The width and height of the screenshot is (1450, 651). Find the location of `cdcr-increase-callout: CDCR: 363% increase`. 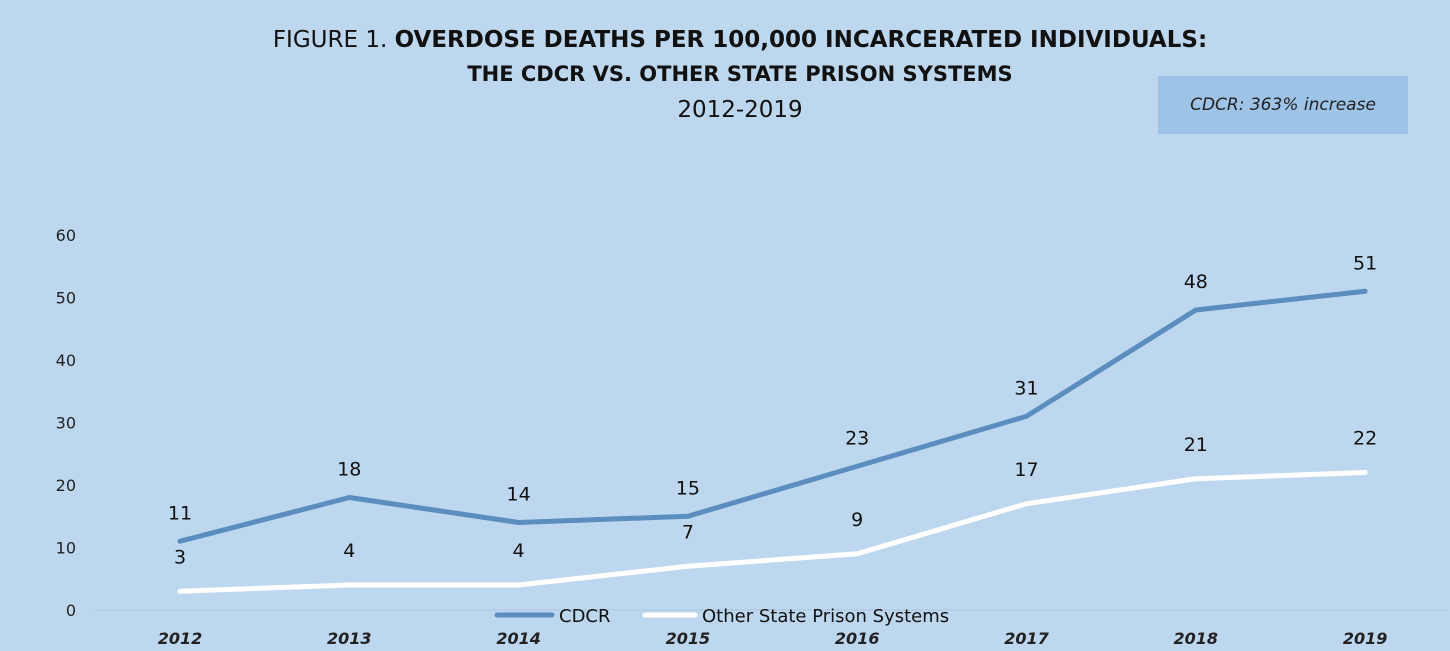

cdcr-increase-callout: CDCR: 363% increase is located at coordinates (1283, 105).